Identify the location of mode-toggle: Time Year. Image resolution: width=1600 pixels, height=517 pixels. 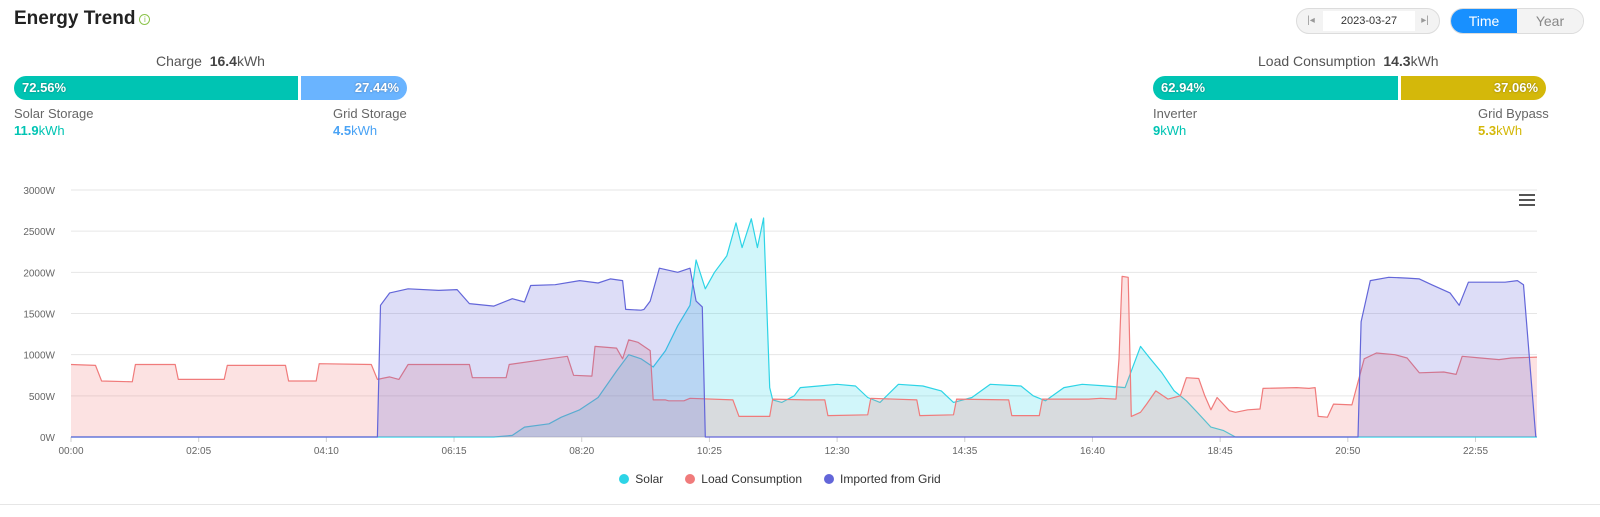
(1517, 21).